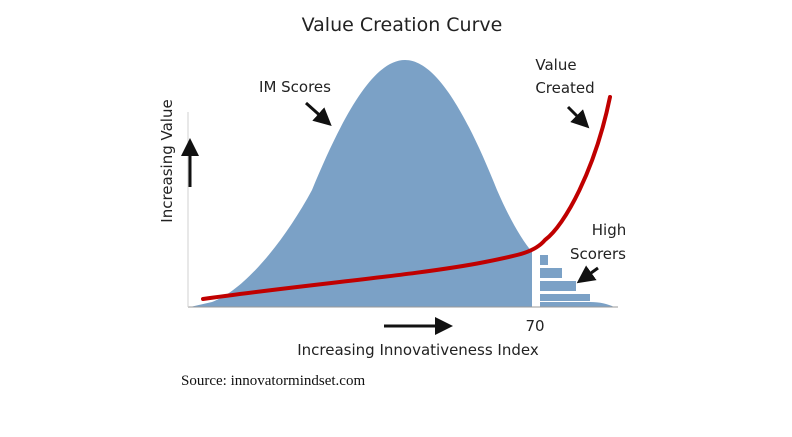 This screenshot has width=792, height=437. I want to click on x-axis-label: Increasing Innovativeness Index, so click(418, 350).